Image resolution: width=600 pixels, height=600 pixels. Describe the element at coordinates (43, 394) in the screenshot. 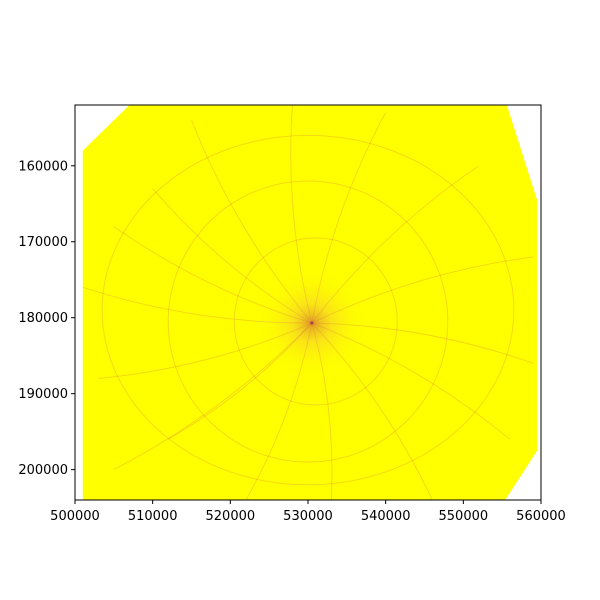

I see `y-tick-label: 190000` at that location.